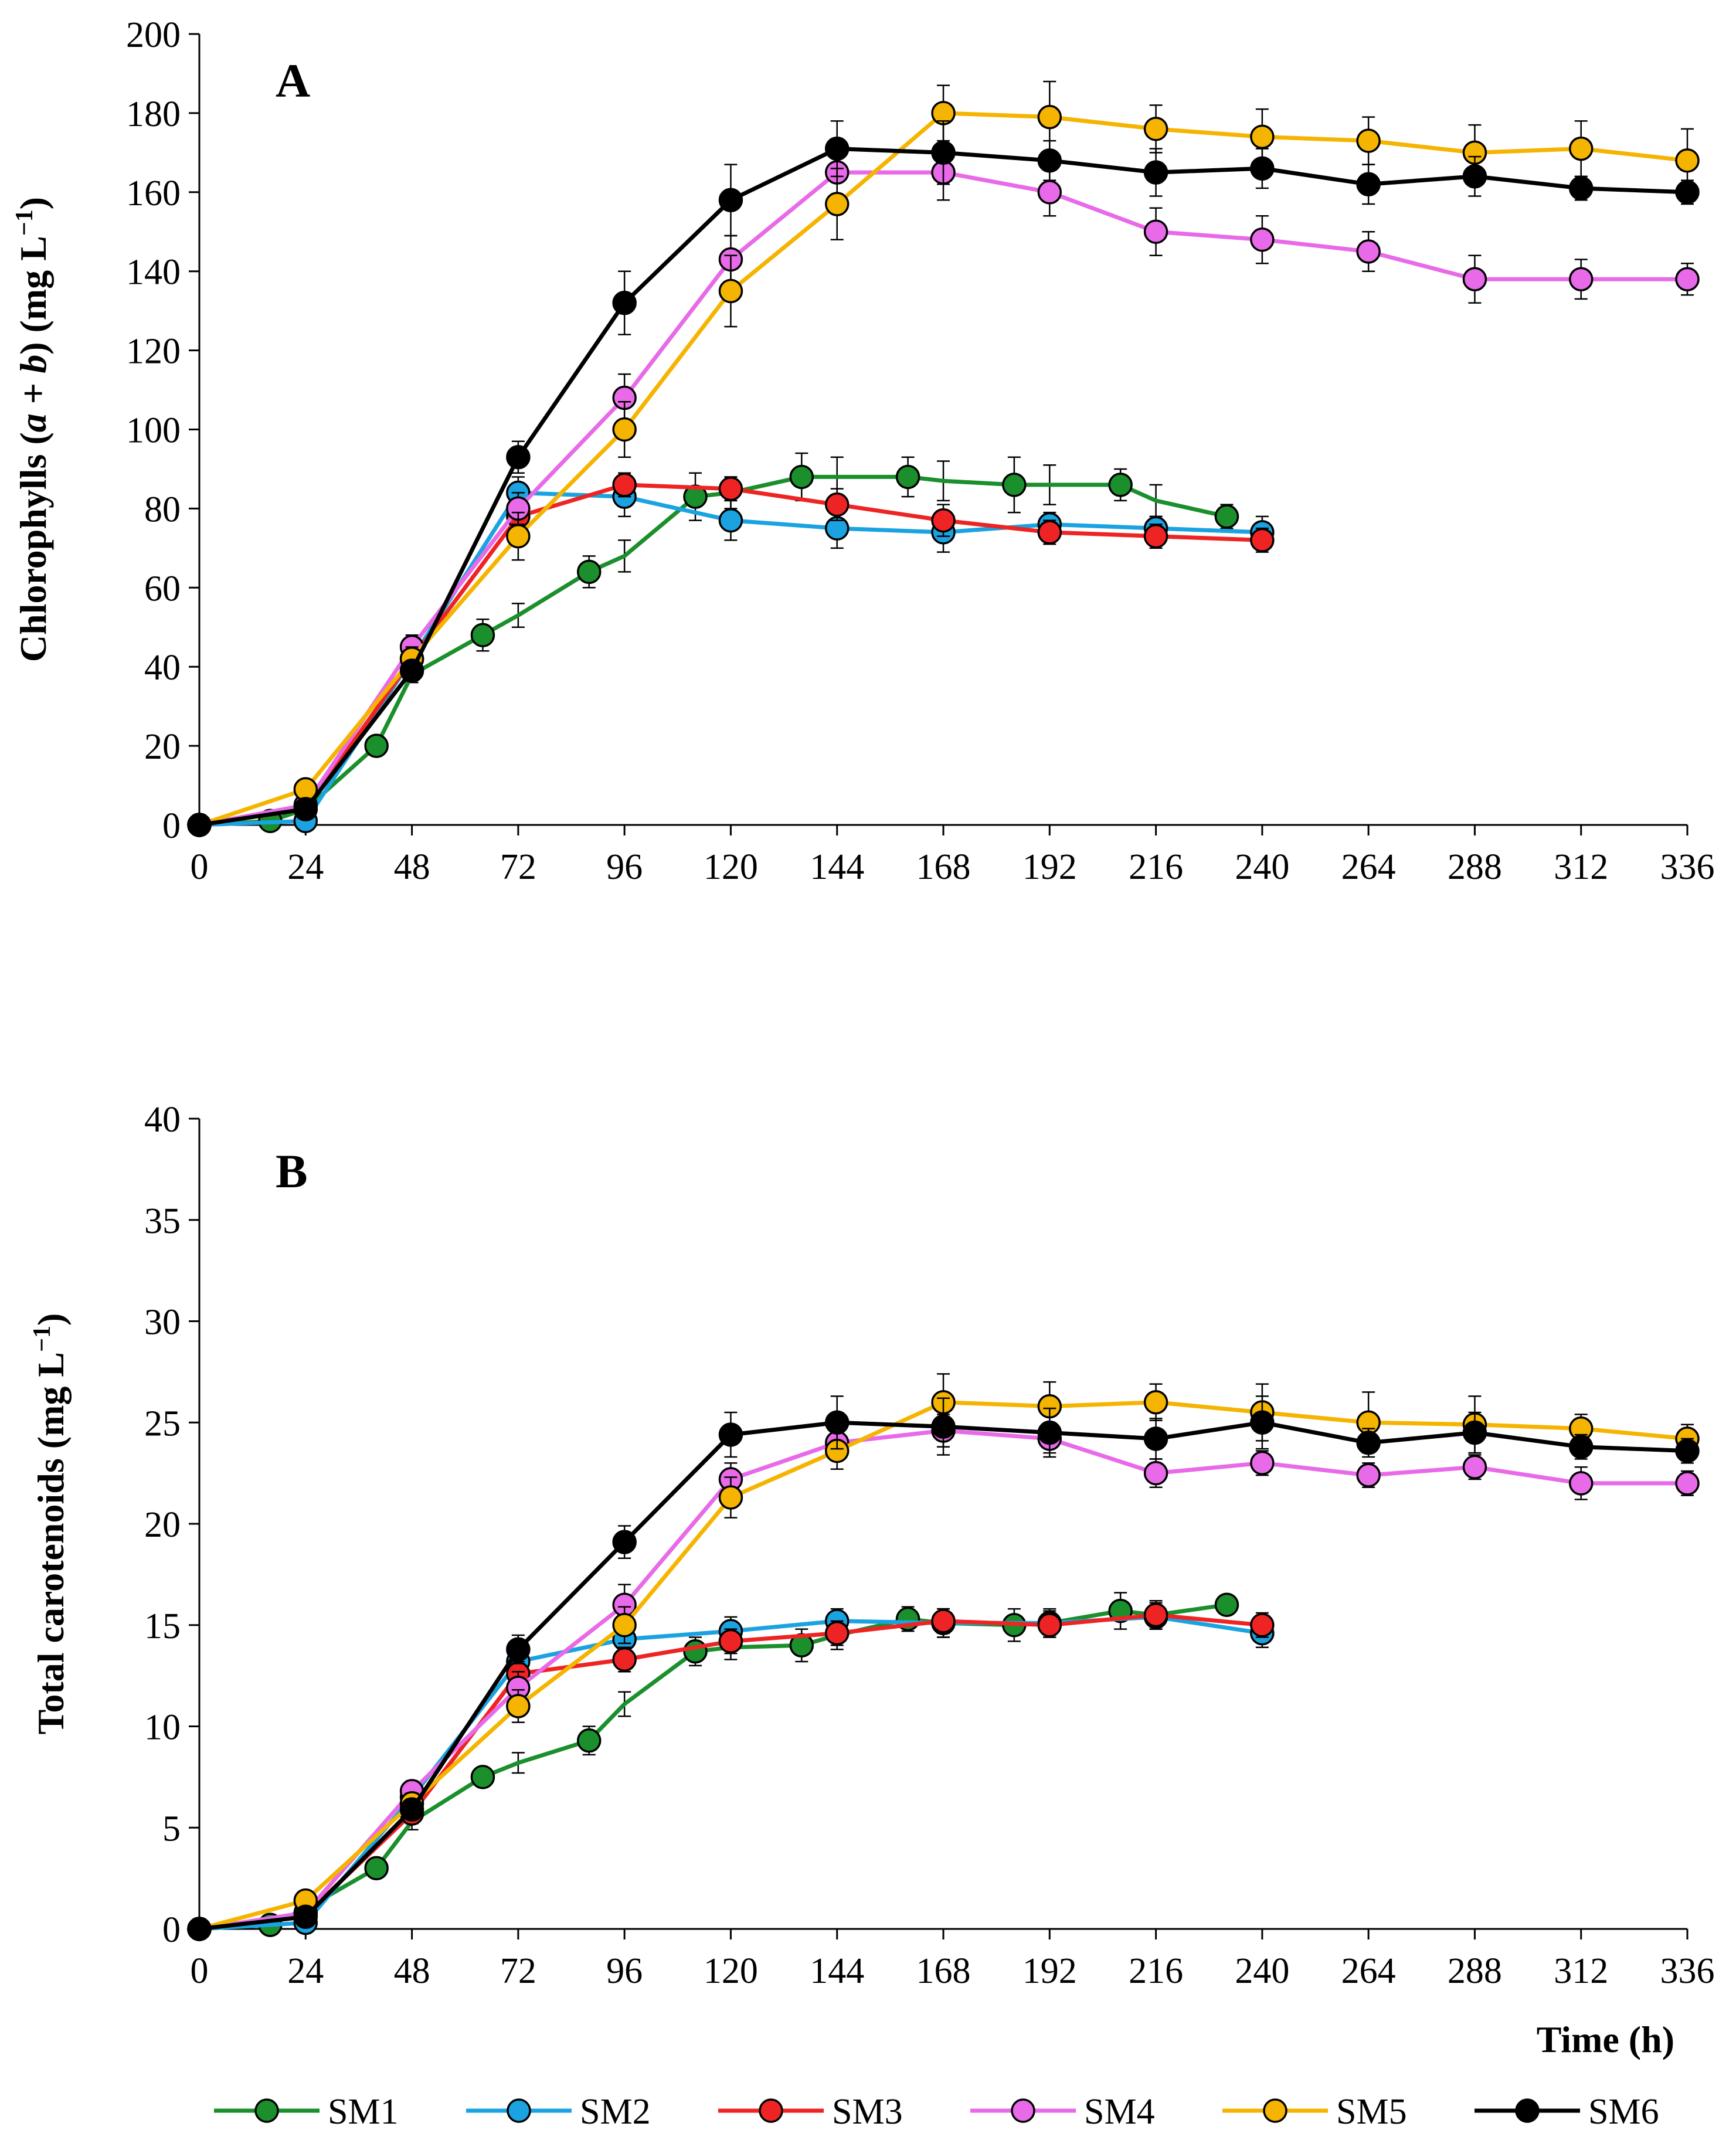 The width and height of the screenshot is (1736, 2140). I want to click on legend-label: SM1, so click(363, 2112).